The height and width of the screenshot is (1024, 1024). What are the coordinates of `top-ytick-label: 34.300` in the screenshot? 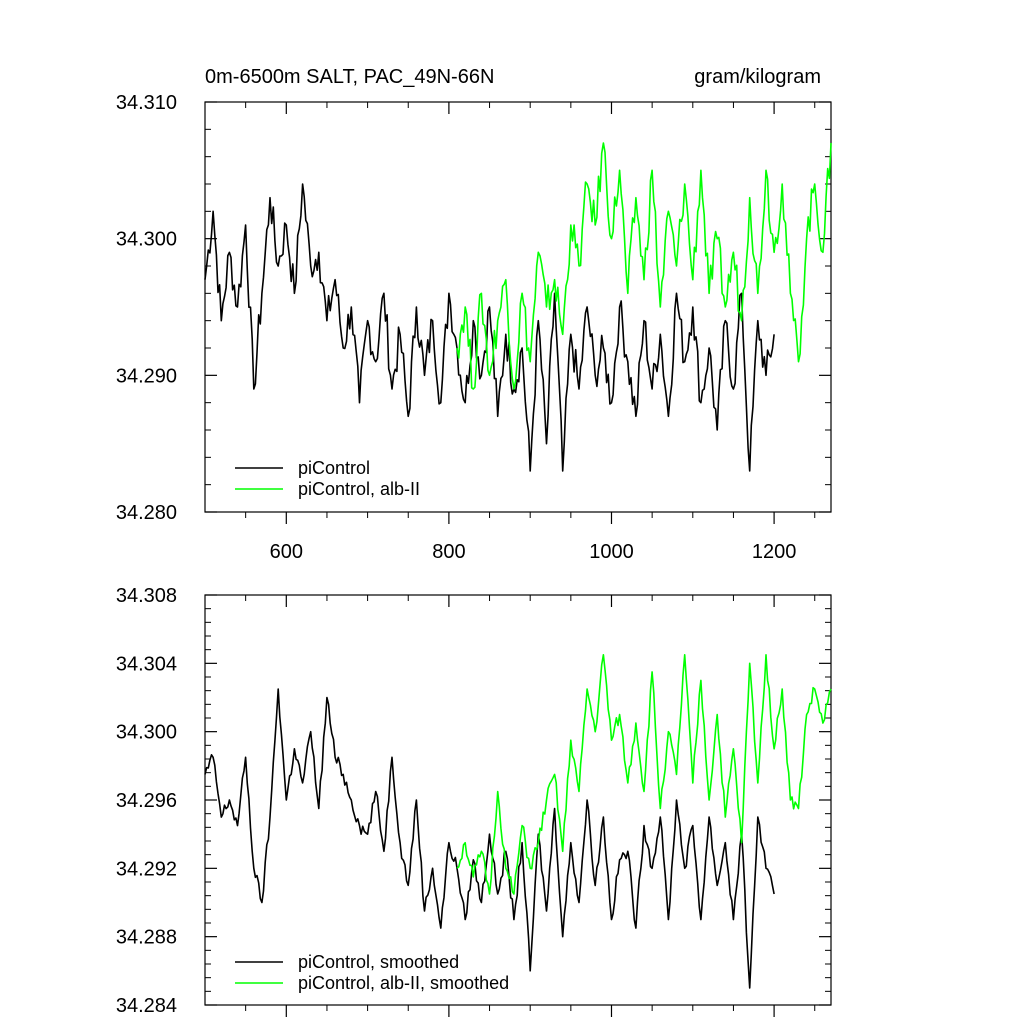 It's located at (146, 240).